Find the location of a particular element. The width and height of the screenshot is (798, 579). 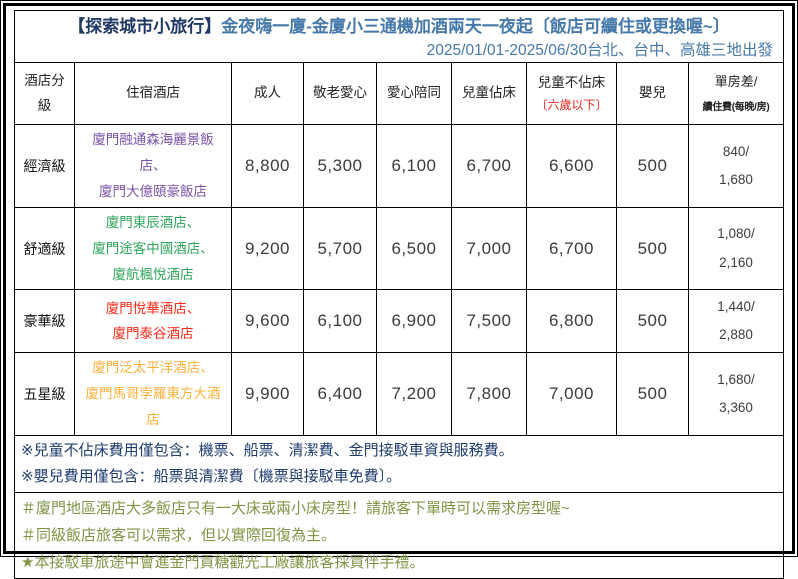

header-adult: 成人 is located at coordinates (267, 93).